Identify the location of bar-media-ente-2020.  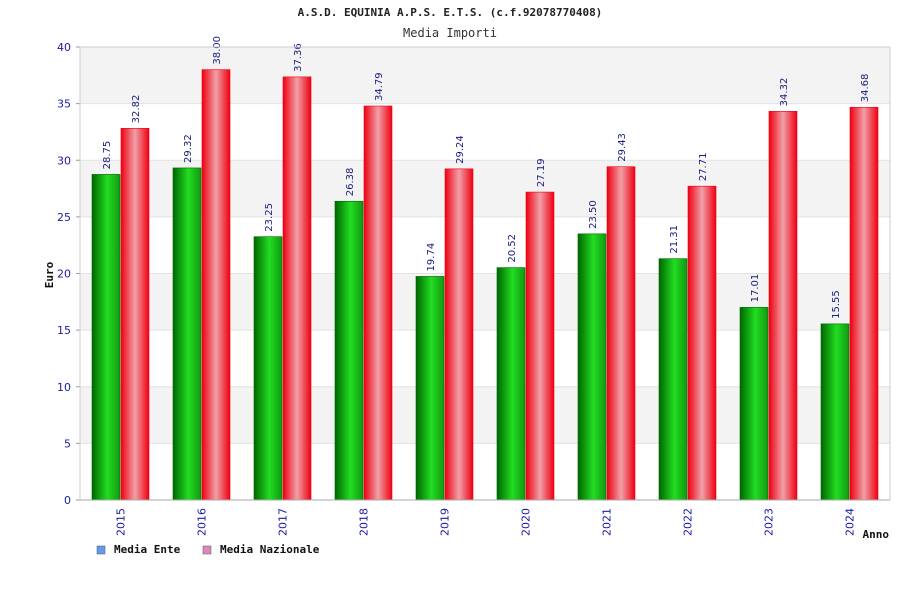
(511, 384).